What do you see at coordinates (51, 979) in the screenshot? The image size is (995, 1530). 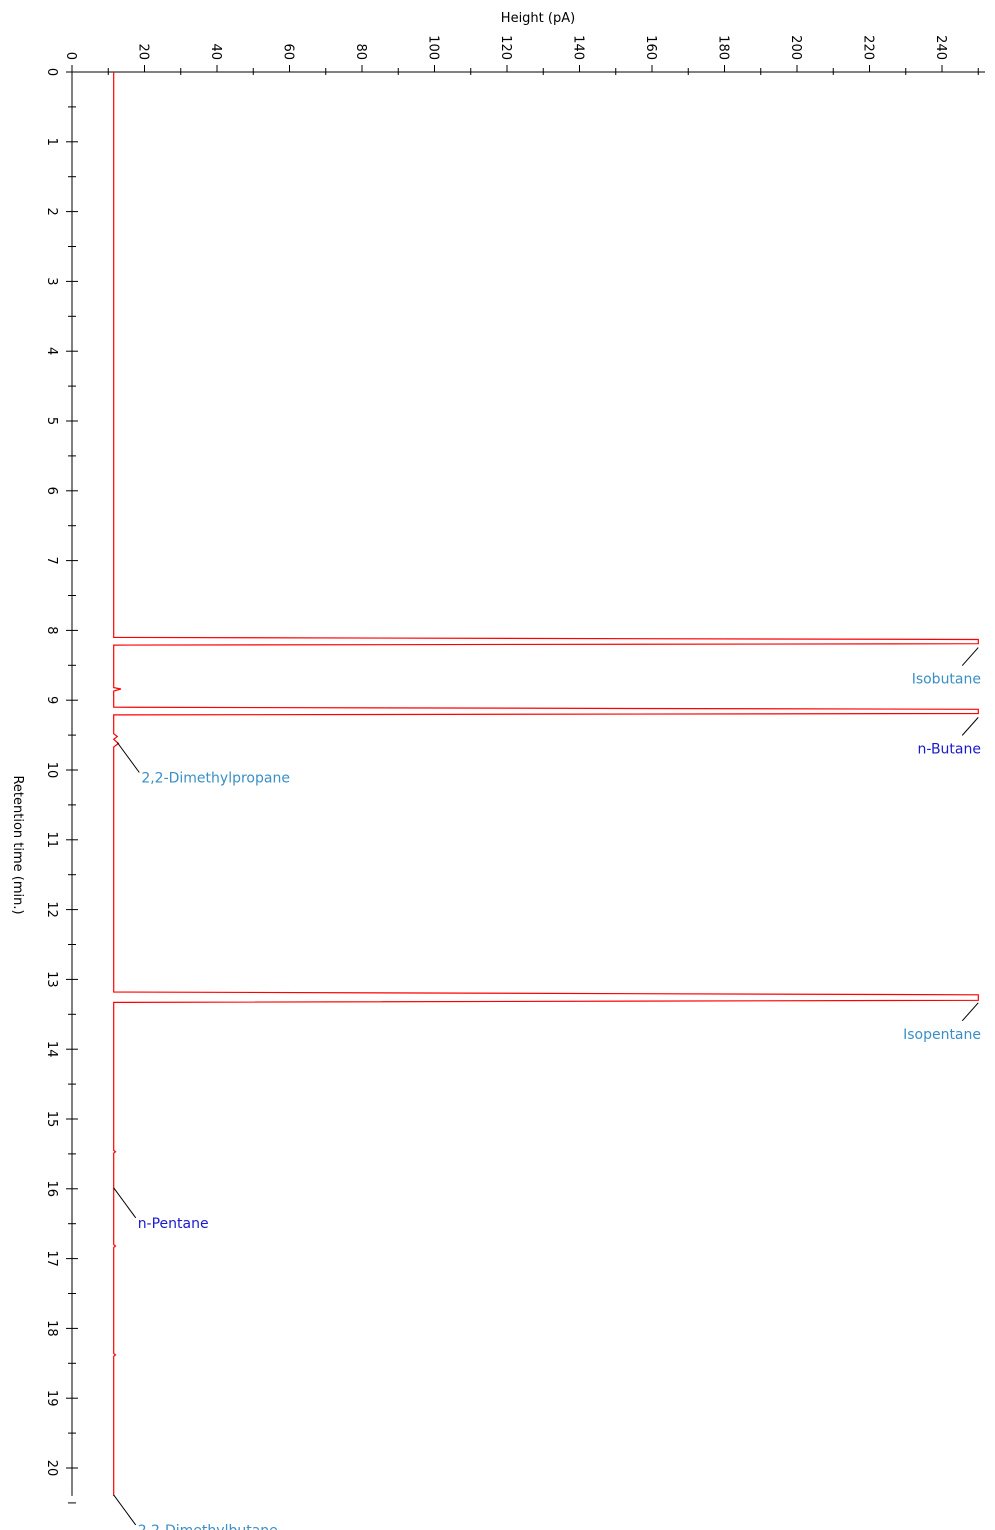 I see `y-tick-label: 13` at bounding box center [51, 979].